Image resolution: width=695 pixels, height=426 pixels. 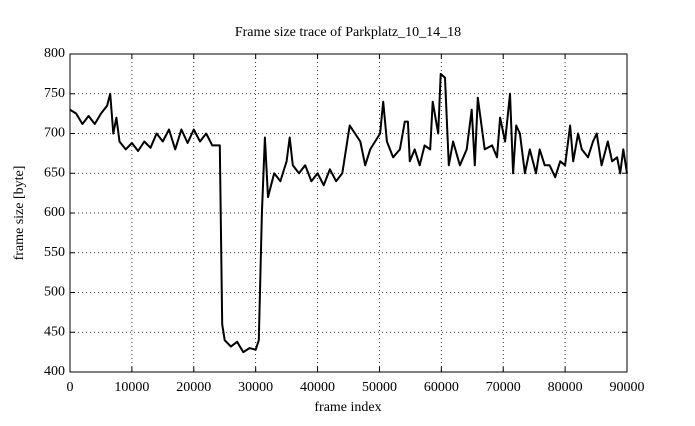 What do you see at coordinates (193, 387) in the screenshot?
I see `x-tick-label: 20000` at bounding box center [193, 387].